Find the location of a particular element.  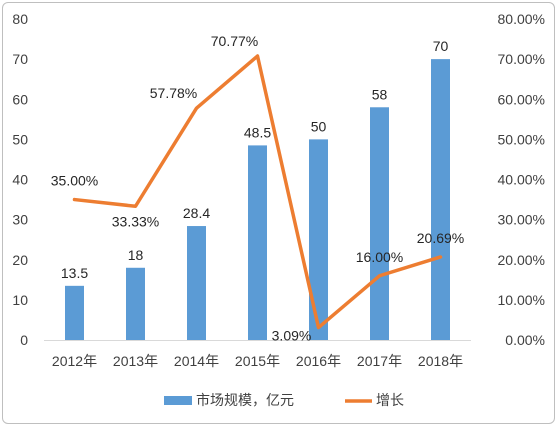

y-left-tick-label: 60 is located at coordinates (20, 99).